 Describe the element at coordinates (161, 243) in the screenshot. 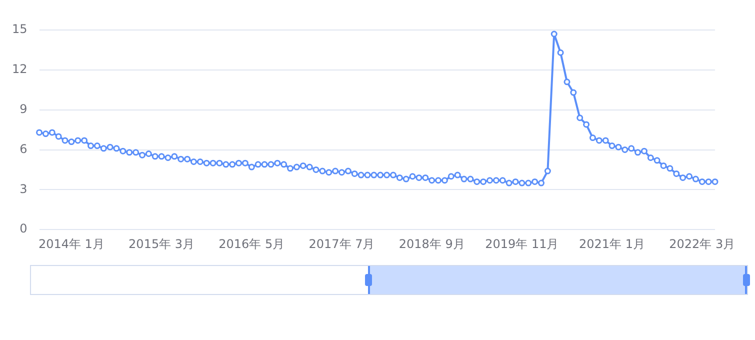

I see `x-tick-label: 2015年 3月` at that location.